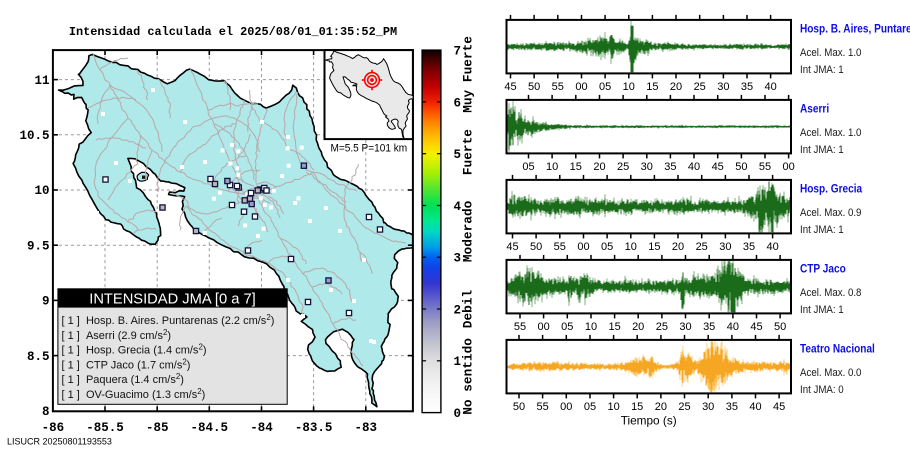 This screenshot has width=910, height=460. What do you see at coordinates (458, 259) in the screenshot?
I see `svg-text: 3` at bounding box center [458, 259].